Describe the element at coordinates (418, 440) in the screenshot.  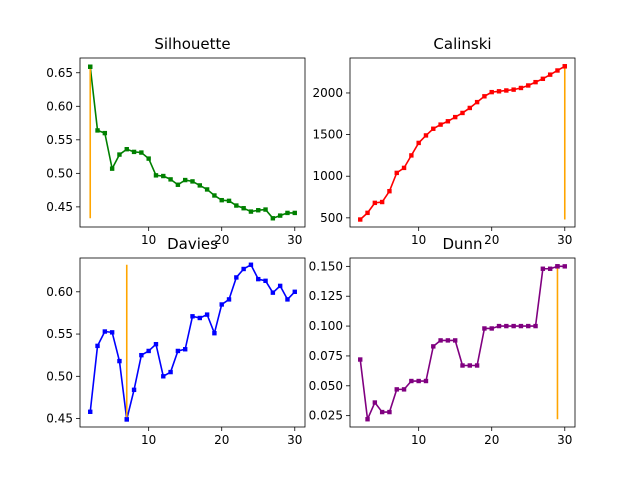
I see `dunn-xtick-label: 10` at that location.